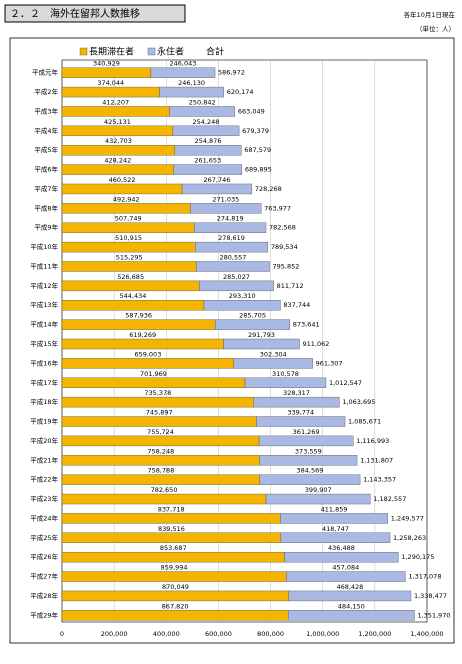 The height and width of the screenshot is (664, 462). What do you see at coordinates (44, 498) in the screenshot?
I see `y-tick-label: 平成23年` at bounding box center [44, 498].